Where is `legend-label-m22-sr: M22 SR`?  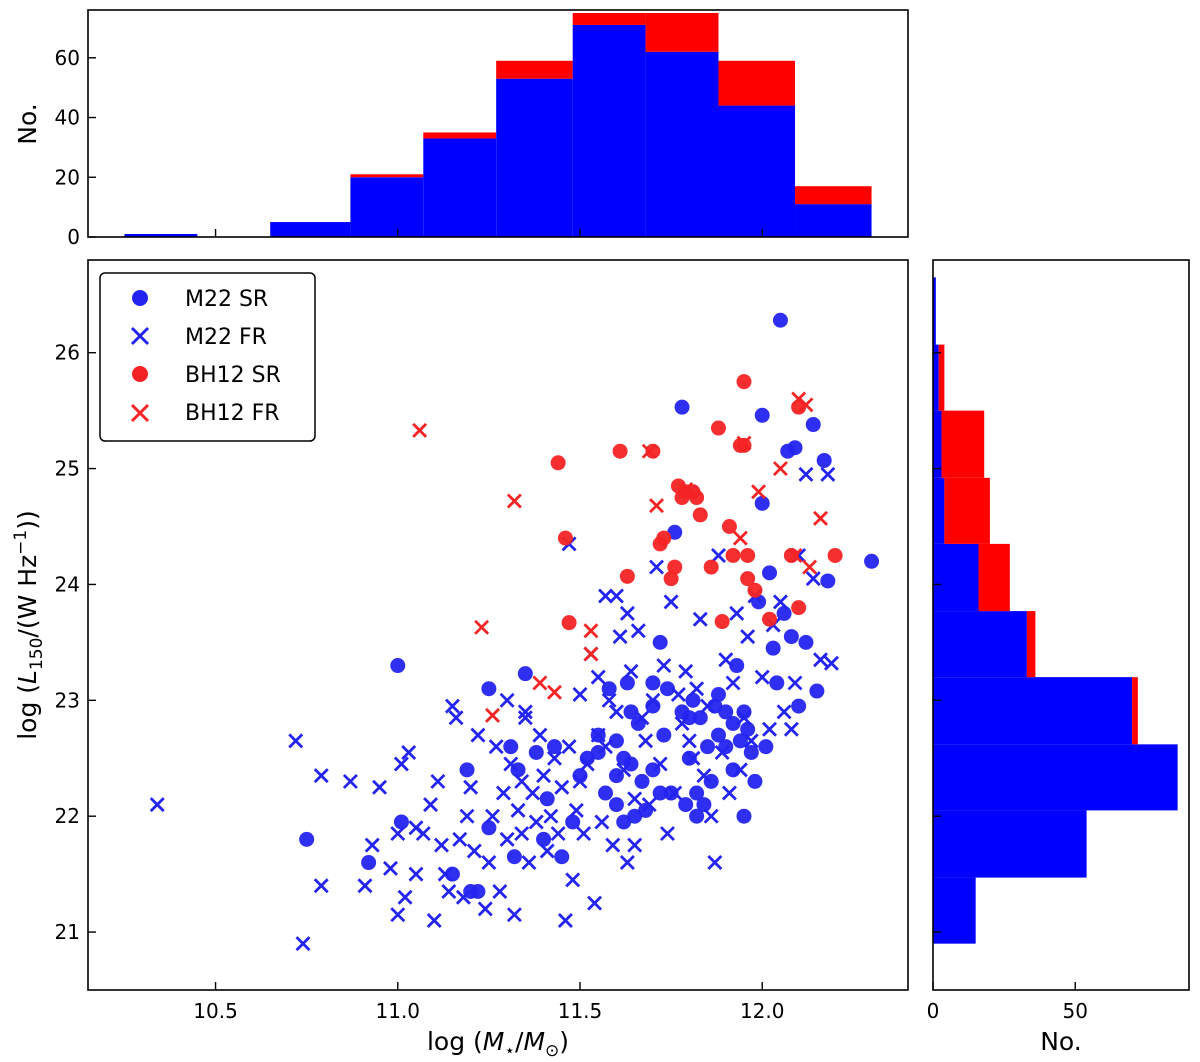 legend-label-m22-sr: M22 SR is located at coordinates (226, 299).